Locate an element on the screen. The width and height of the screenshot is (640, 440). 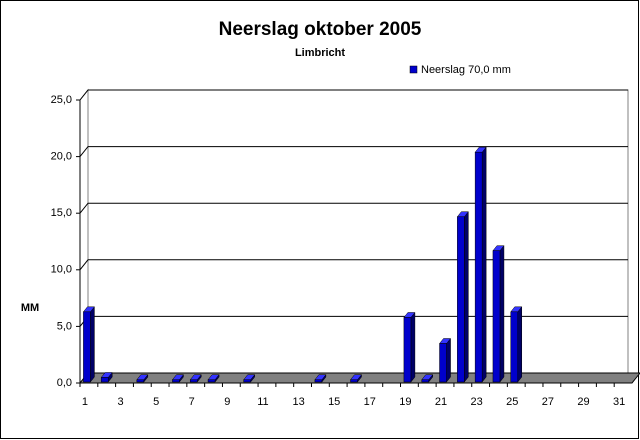
x-tick-label: 15 is located at coordinates (334, 402).